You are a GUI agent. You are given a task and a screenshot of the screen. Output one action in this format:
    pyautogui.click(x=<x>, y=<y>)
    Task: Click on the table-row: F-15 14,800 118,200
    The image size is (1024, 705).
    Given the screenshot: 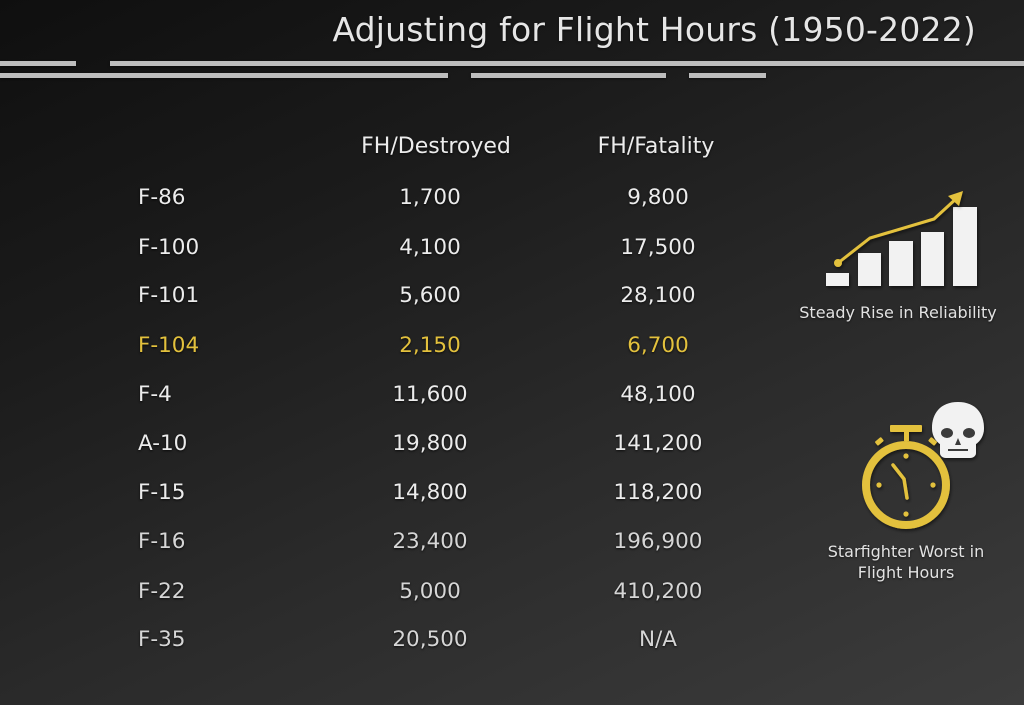 What is the action you would take?
    pyautogui.click(x=380, y=495)
    